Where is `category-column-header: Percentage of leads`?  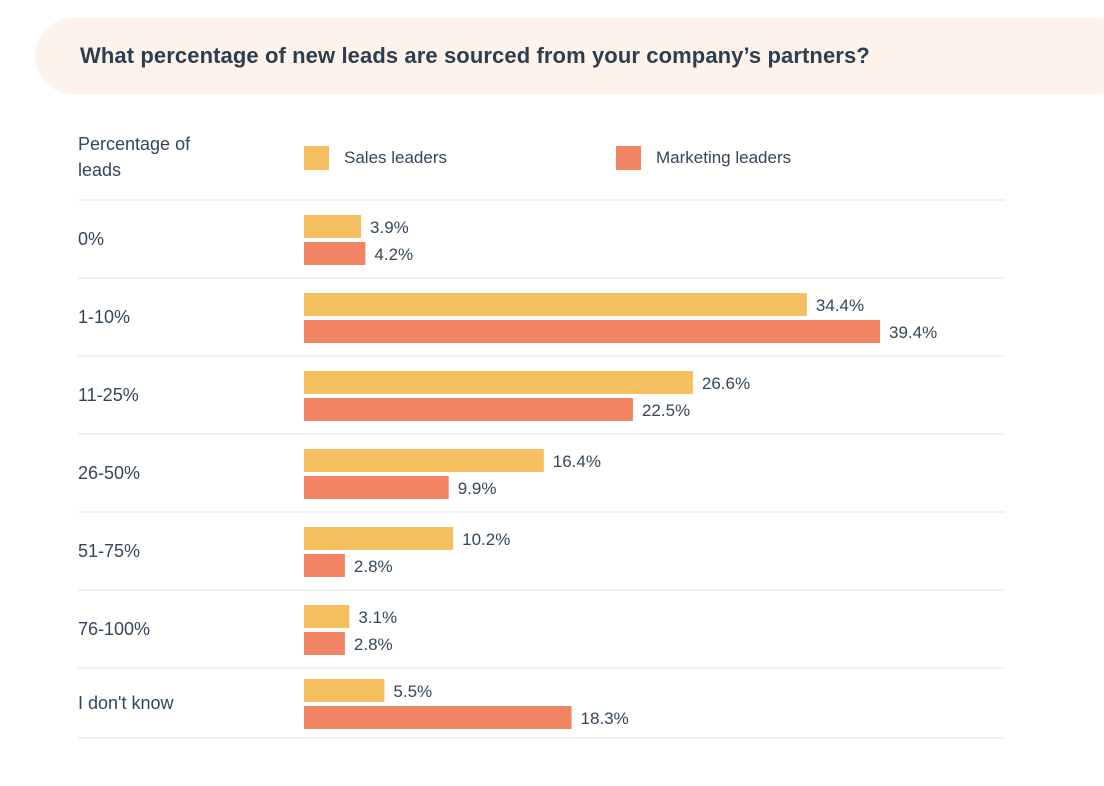 category-column-header: Percentage of leads is located at coordinates (134, 157).